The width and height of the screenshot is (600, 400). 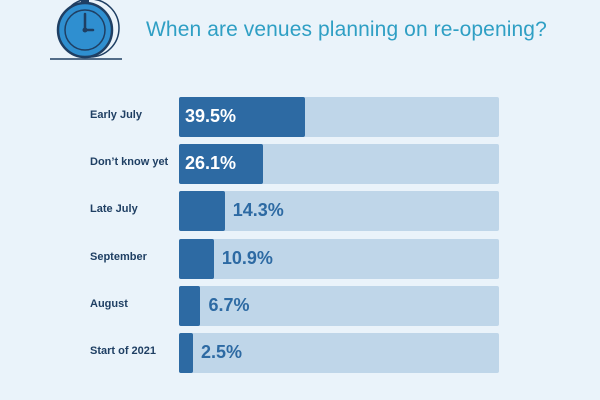 What do you see at coordinates (211, 163) in the screenshot?
I see `data-label: 26.1%` at bounding box center [211, 163].